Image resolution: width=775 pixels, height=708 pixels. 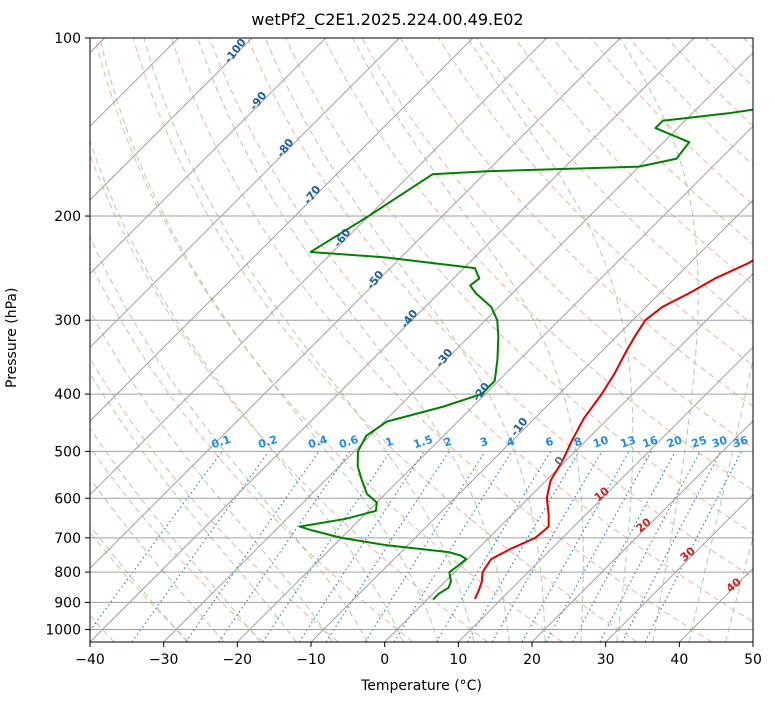 What do you see at coordinates (164, 660) in the screenshot?
I see `x-tick-label: −30` at bounding box center [164, 660].